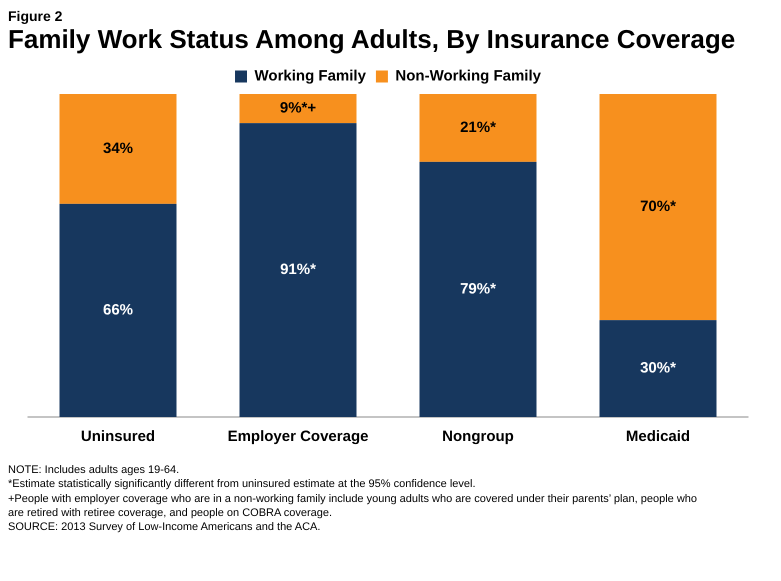 The width and height of the screenshot is (781, 581). What do you see at coordinates (372, 39) in the screenshot?
I see `chart-title: Family Work Status Among Adults, By Insurance Coverage` at bounding box center [372, 39].